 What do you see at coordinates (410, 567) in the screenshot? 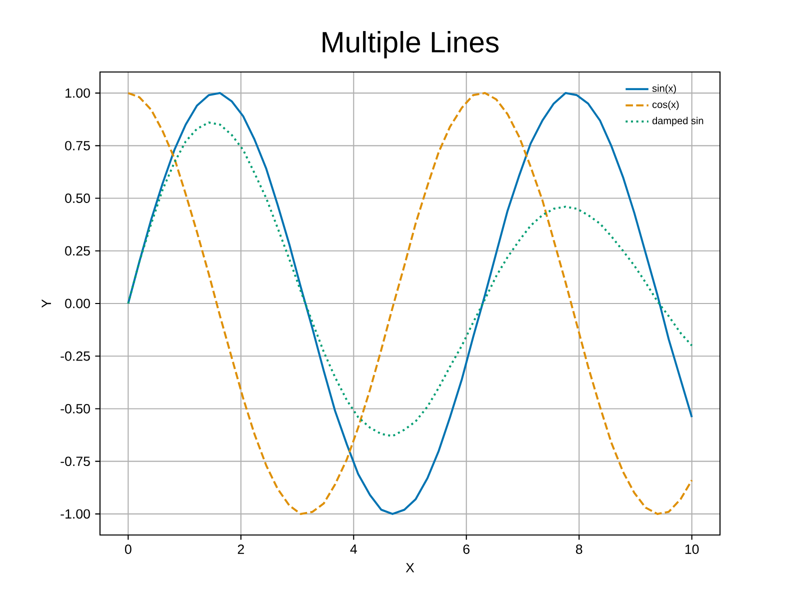
I see `x-axis-title: X` at bounding box center [410, 567].